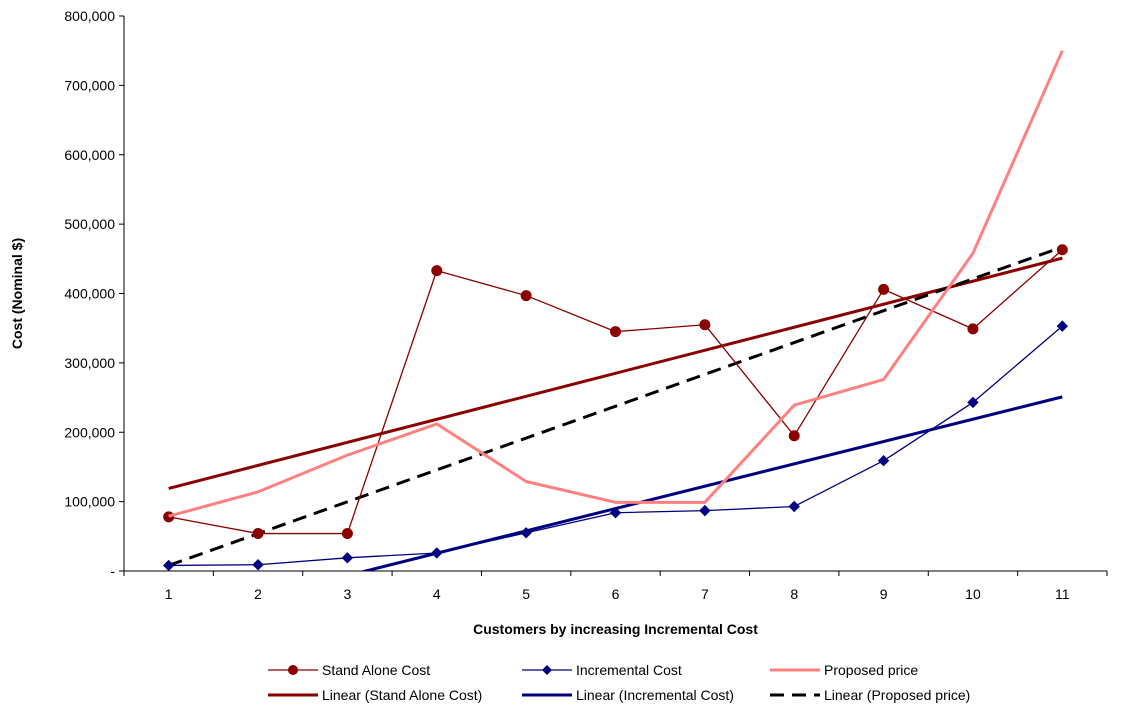  I want to click on legend-label: Linear (Incremental Cost), so click(655, 695).